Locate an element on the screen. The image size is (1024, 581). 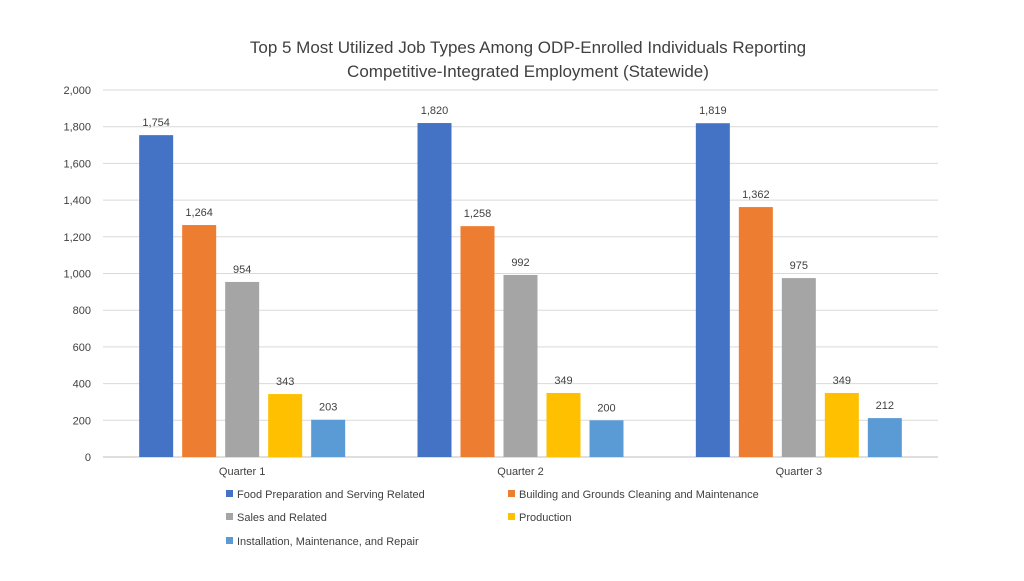
legend-label: Installation, Maintenance, and Repair is located at coordinates (328, 542).